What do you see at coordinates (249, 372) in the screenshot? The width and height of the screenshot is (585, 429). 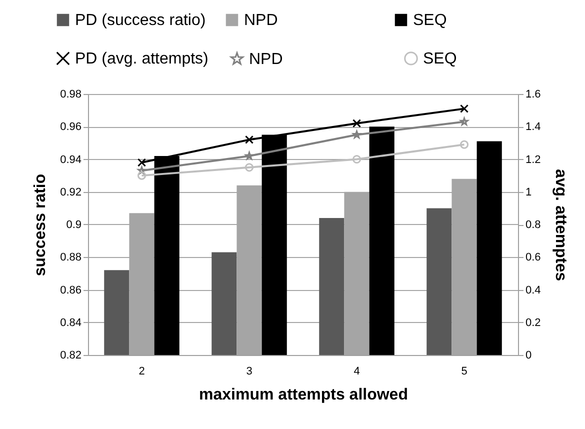 I see `x-tick-label: 3` at bounding box center [249, 372].